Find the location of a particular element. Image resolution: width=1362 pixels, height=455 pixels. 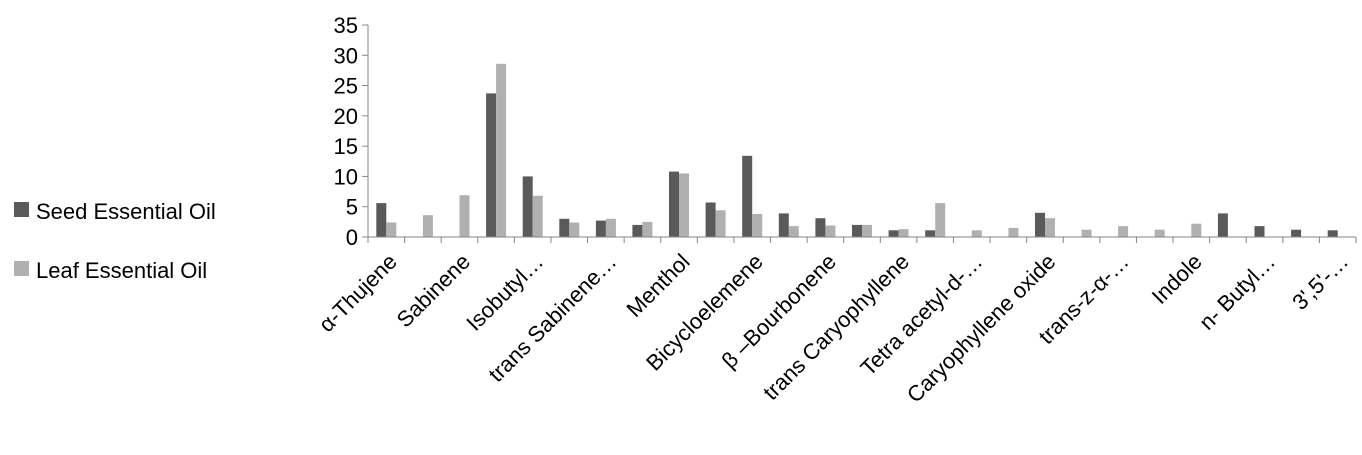

y-tick-label: 5 is located at coordinates (352, 207).